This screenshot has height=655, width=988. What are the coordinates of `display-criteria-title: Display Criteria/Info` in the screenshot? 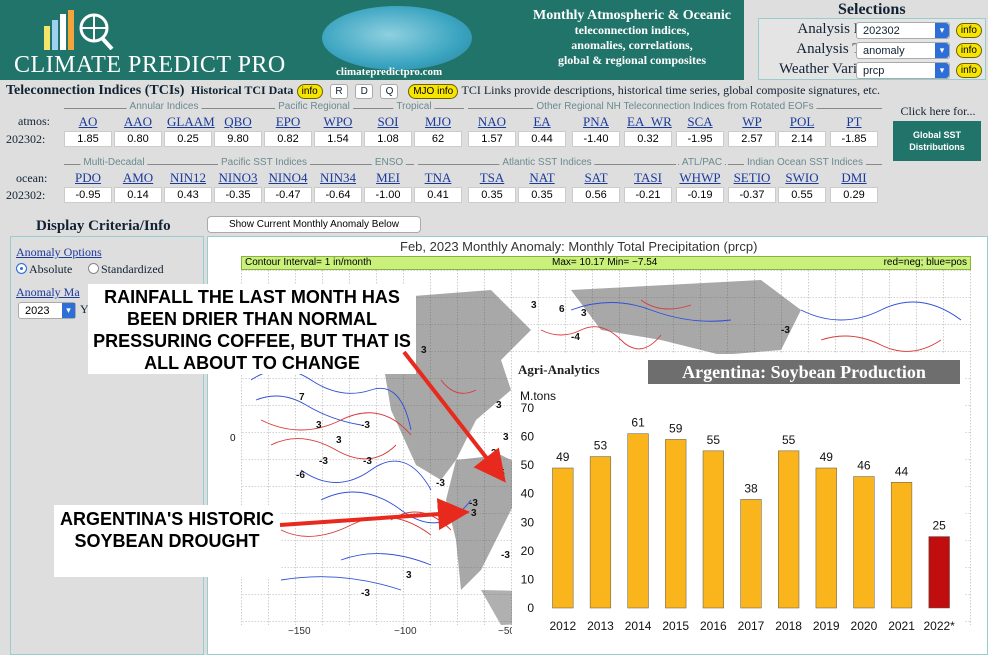 It's located at (103, 226).